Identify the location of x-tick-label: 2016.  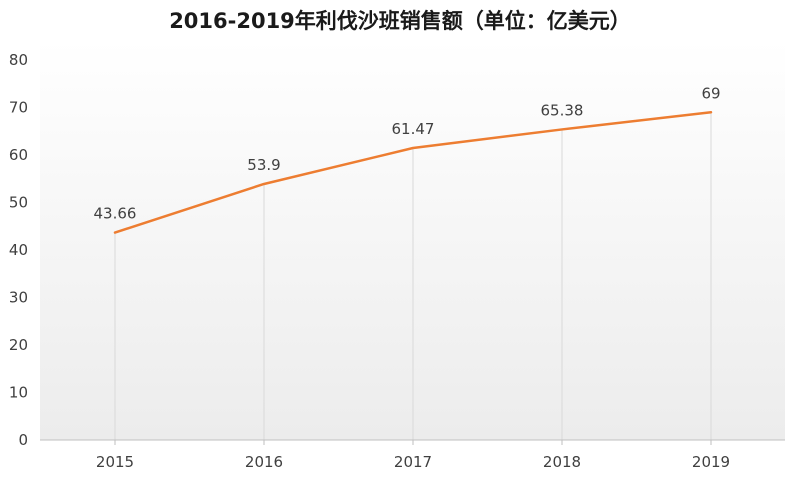
(264, 462).